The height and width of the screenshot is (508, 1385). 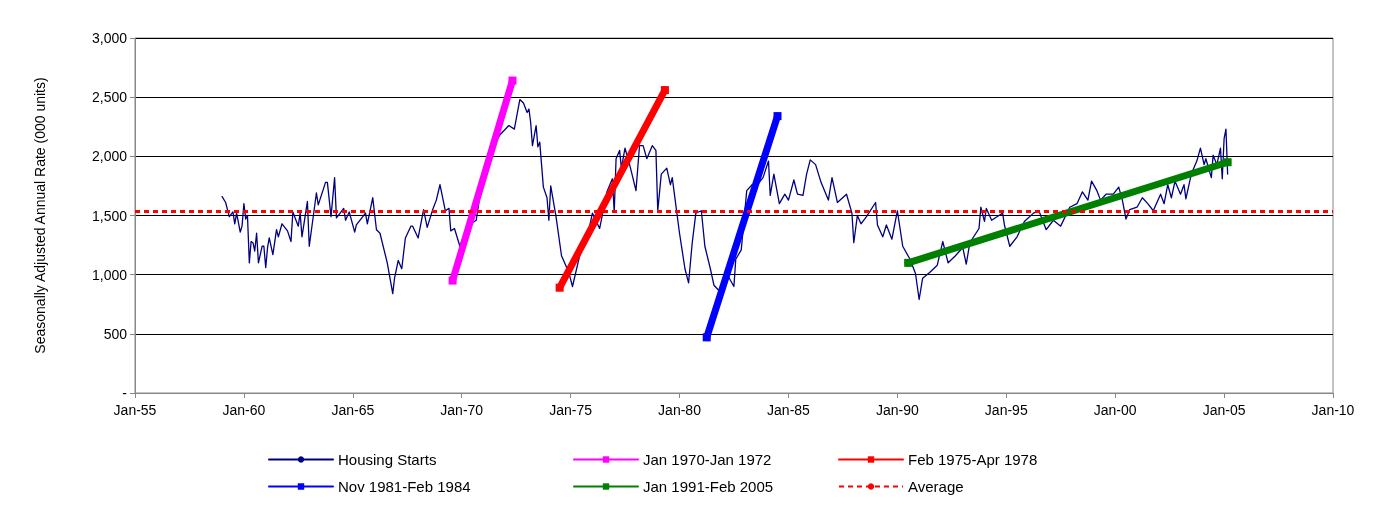 What do you see at coordinates (125, 393) in the screenshot?
I see `y-tick-label: -` at bounding box center [125, 393].